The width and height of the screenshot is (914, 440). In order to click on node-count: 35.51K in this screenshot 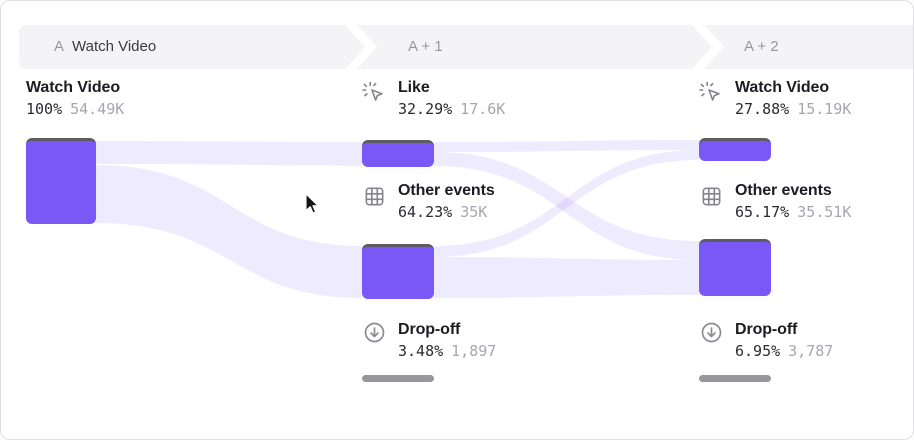, I will do `click(824, 212)`.